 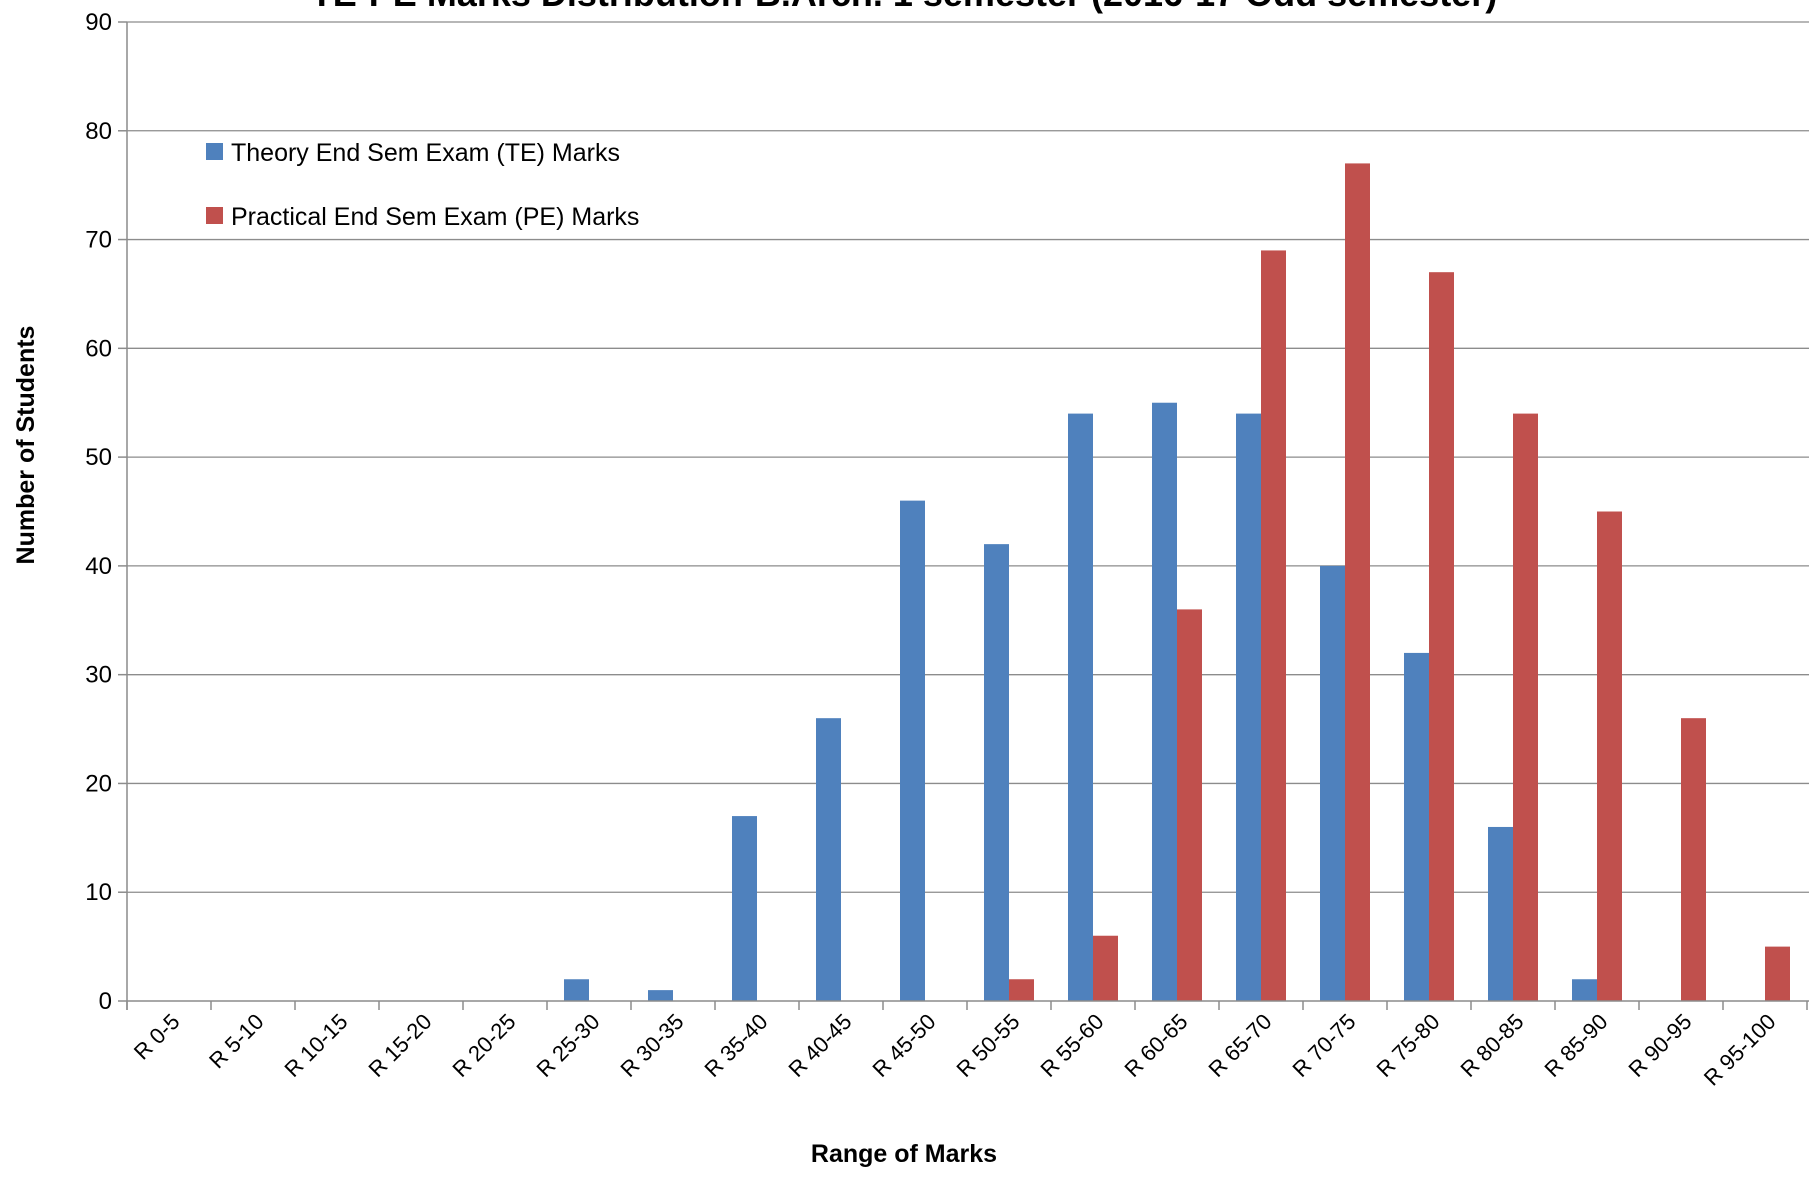 What do you see at coordinates (652, 1045) in the screenshot?
I see `x-tick-label-6: R 30-35` at bounding box center [652, 1045].